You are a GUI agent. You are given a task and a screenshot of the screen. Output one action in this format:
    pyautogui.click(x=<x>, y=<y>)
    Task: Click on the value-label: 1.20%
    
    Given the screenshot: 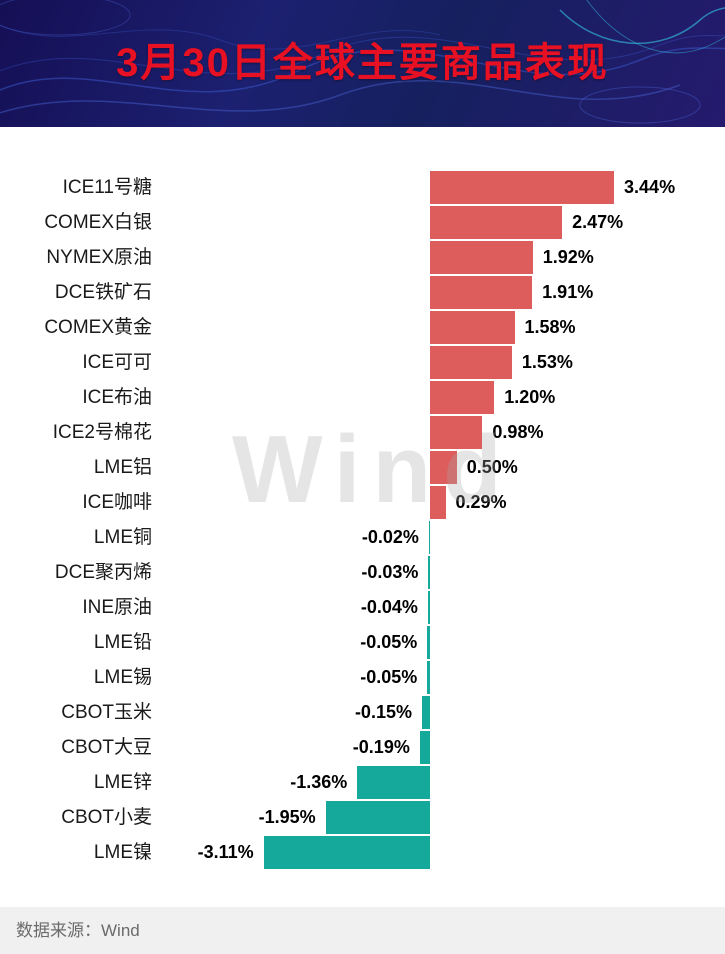 What is the action you would take?
    pyautogui.click(x=530, y=397)
    